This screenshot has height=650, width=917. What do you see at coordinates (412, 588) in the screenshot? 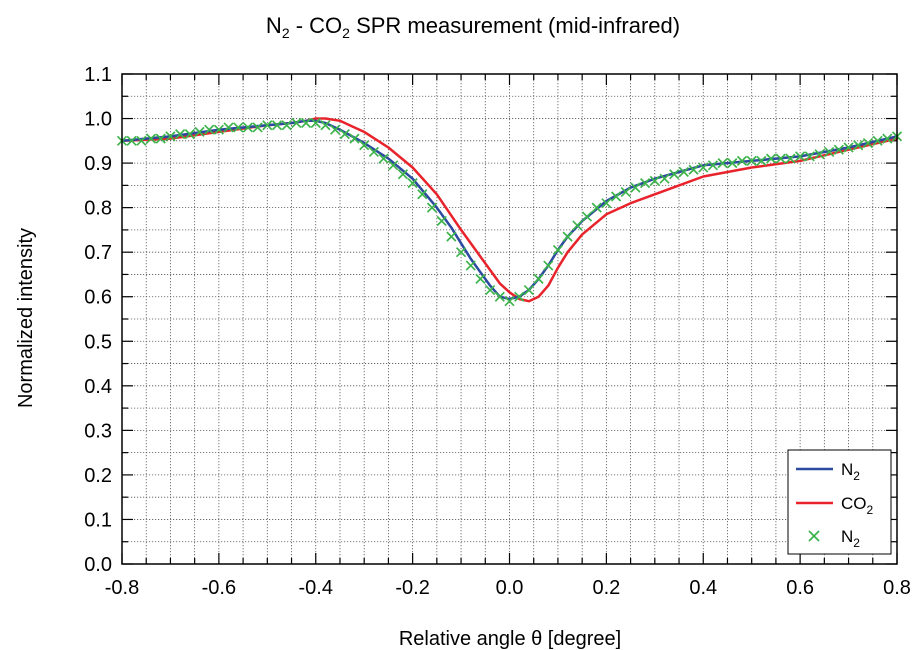
I see `x-tick-label: -0.2` at bounding box center [412, 588].